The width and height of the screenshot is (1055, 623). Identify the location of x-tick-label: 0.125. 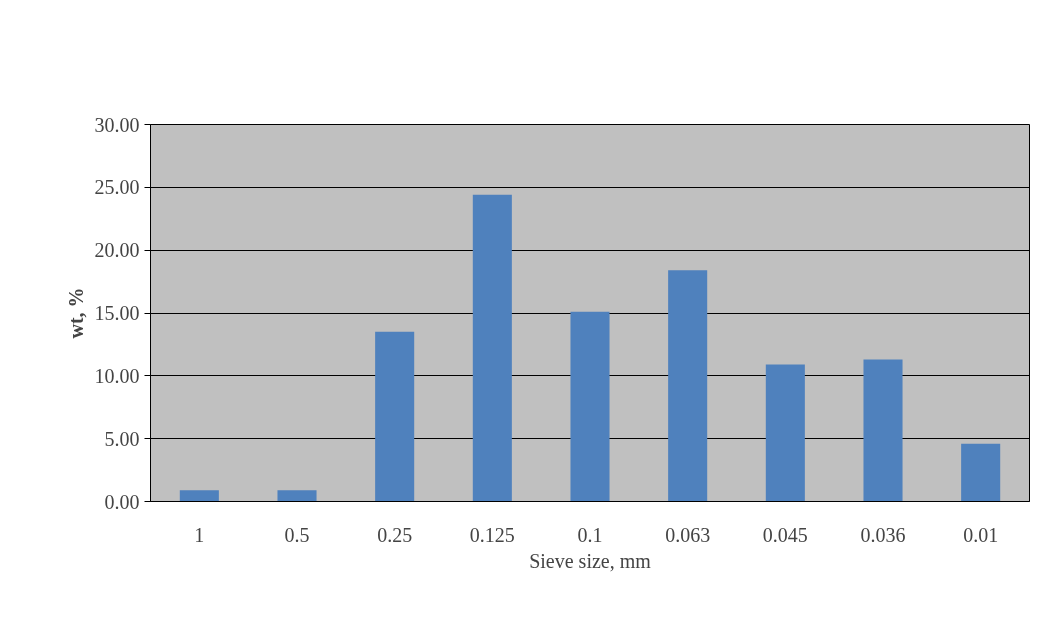
(492, 534).